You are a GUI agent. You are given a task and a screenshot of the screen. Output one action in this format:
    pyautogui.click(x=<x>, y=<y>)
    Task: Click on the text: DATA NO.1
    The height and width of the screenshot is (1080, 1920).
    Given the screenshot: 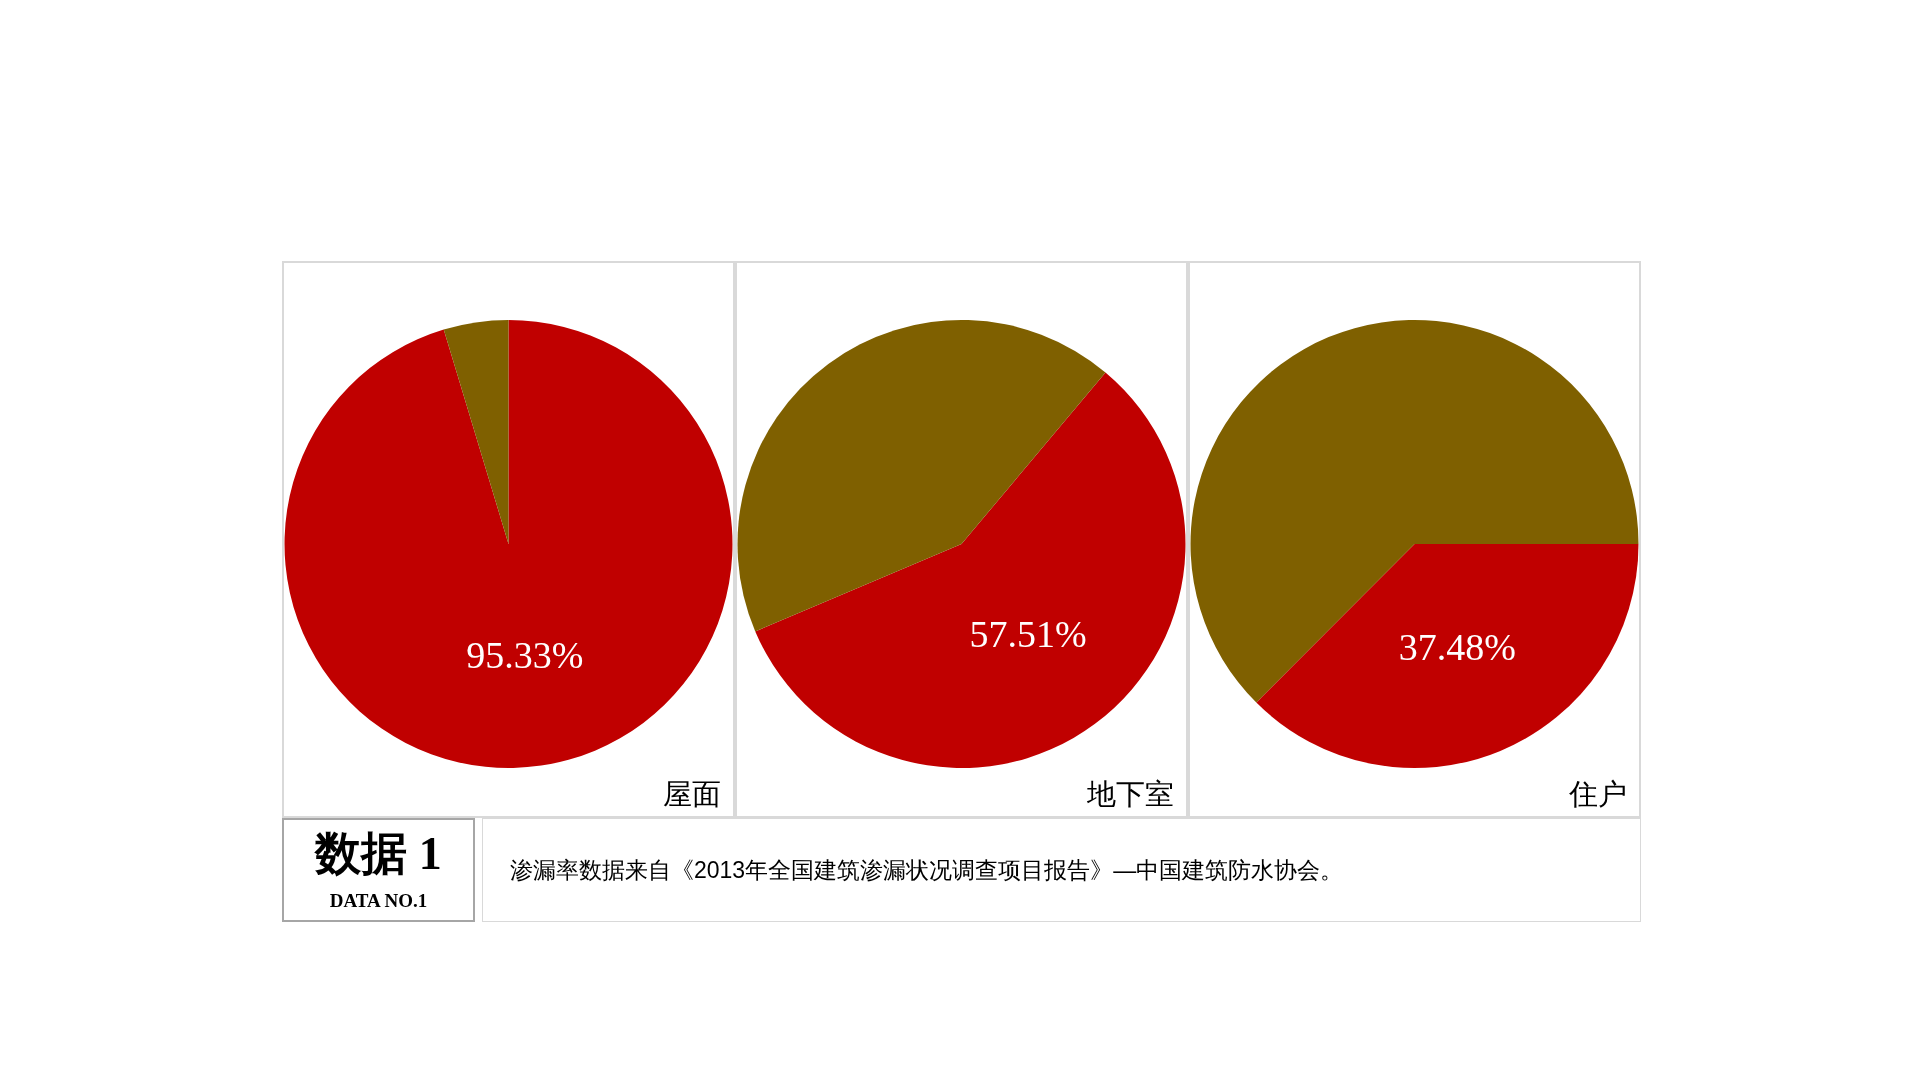 What is the action you would take?
    pyautogui.click(x=378, y=901)
    